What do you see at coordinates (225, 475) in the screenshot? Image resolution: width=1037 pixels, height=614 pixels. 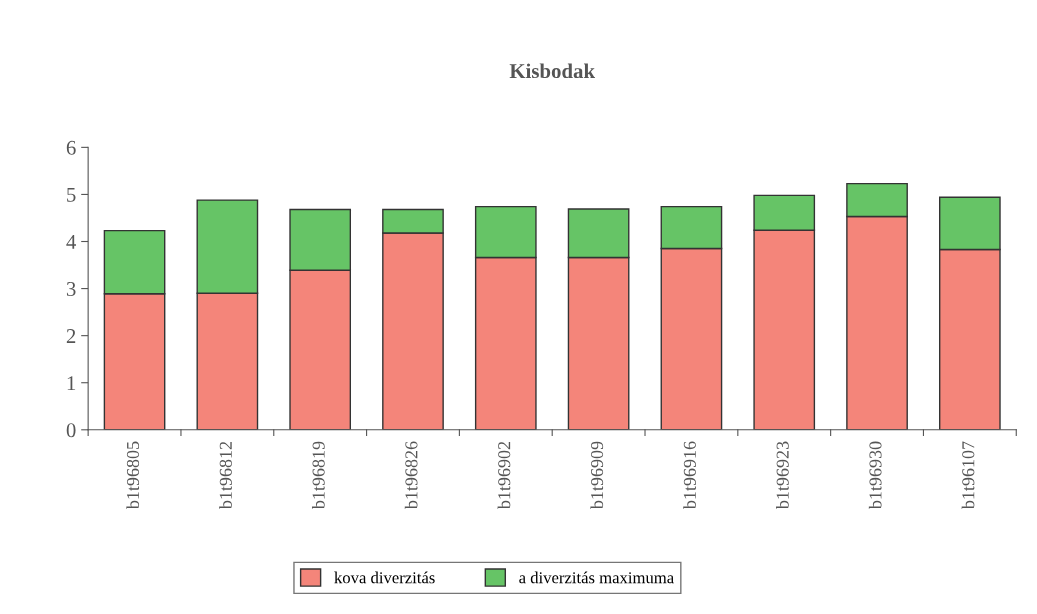 I see `x-tick-label: b1t96812` at bounding box center [225, 475].